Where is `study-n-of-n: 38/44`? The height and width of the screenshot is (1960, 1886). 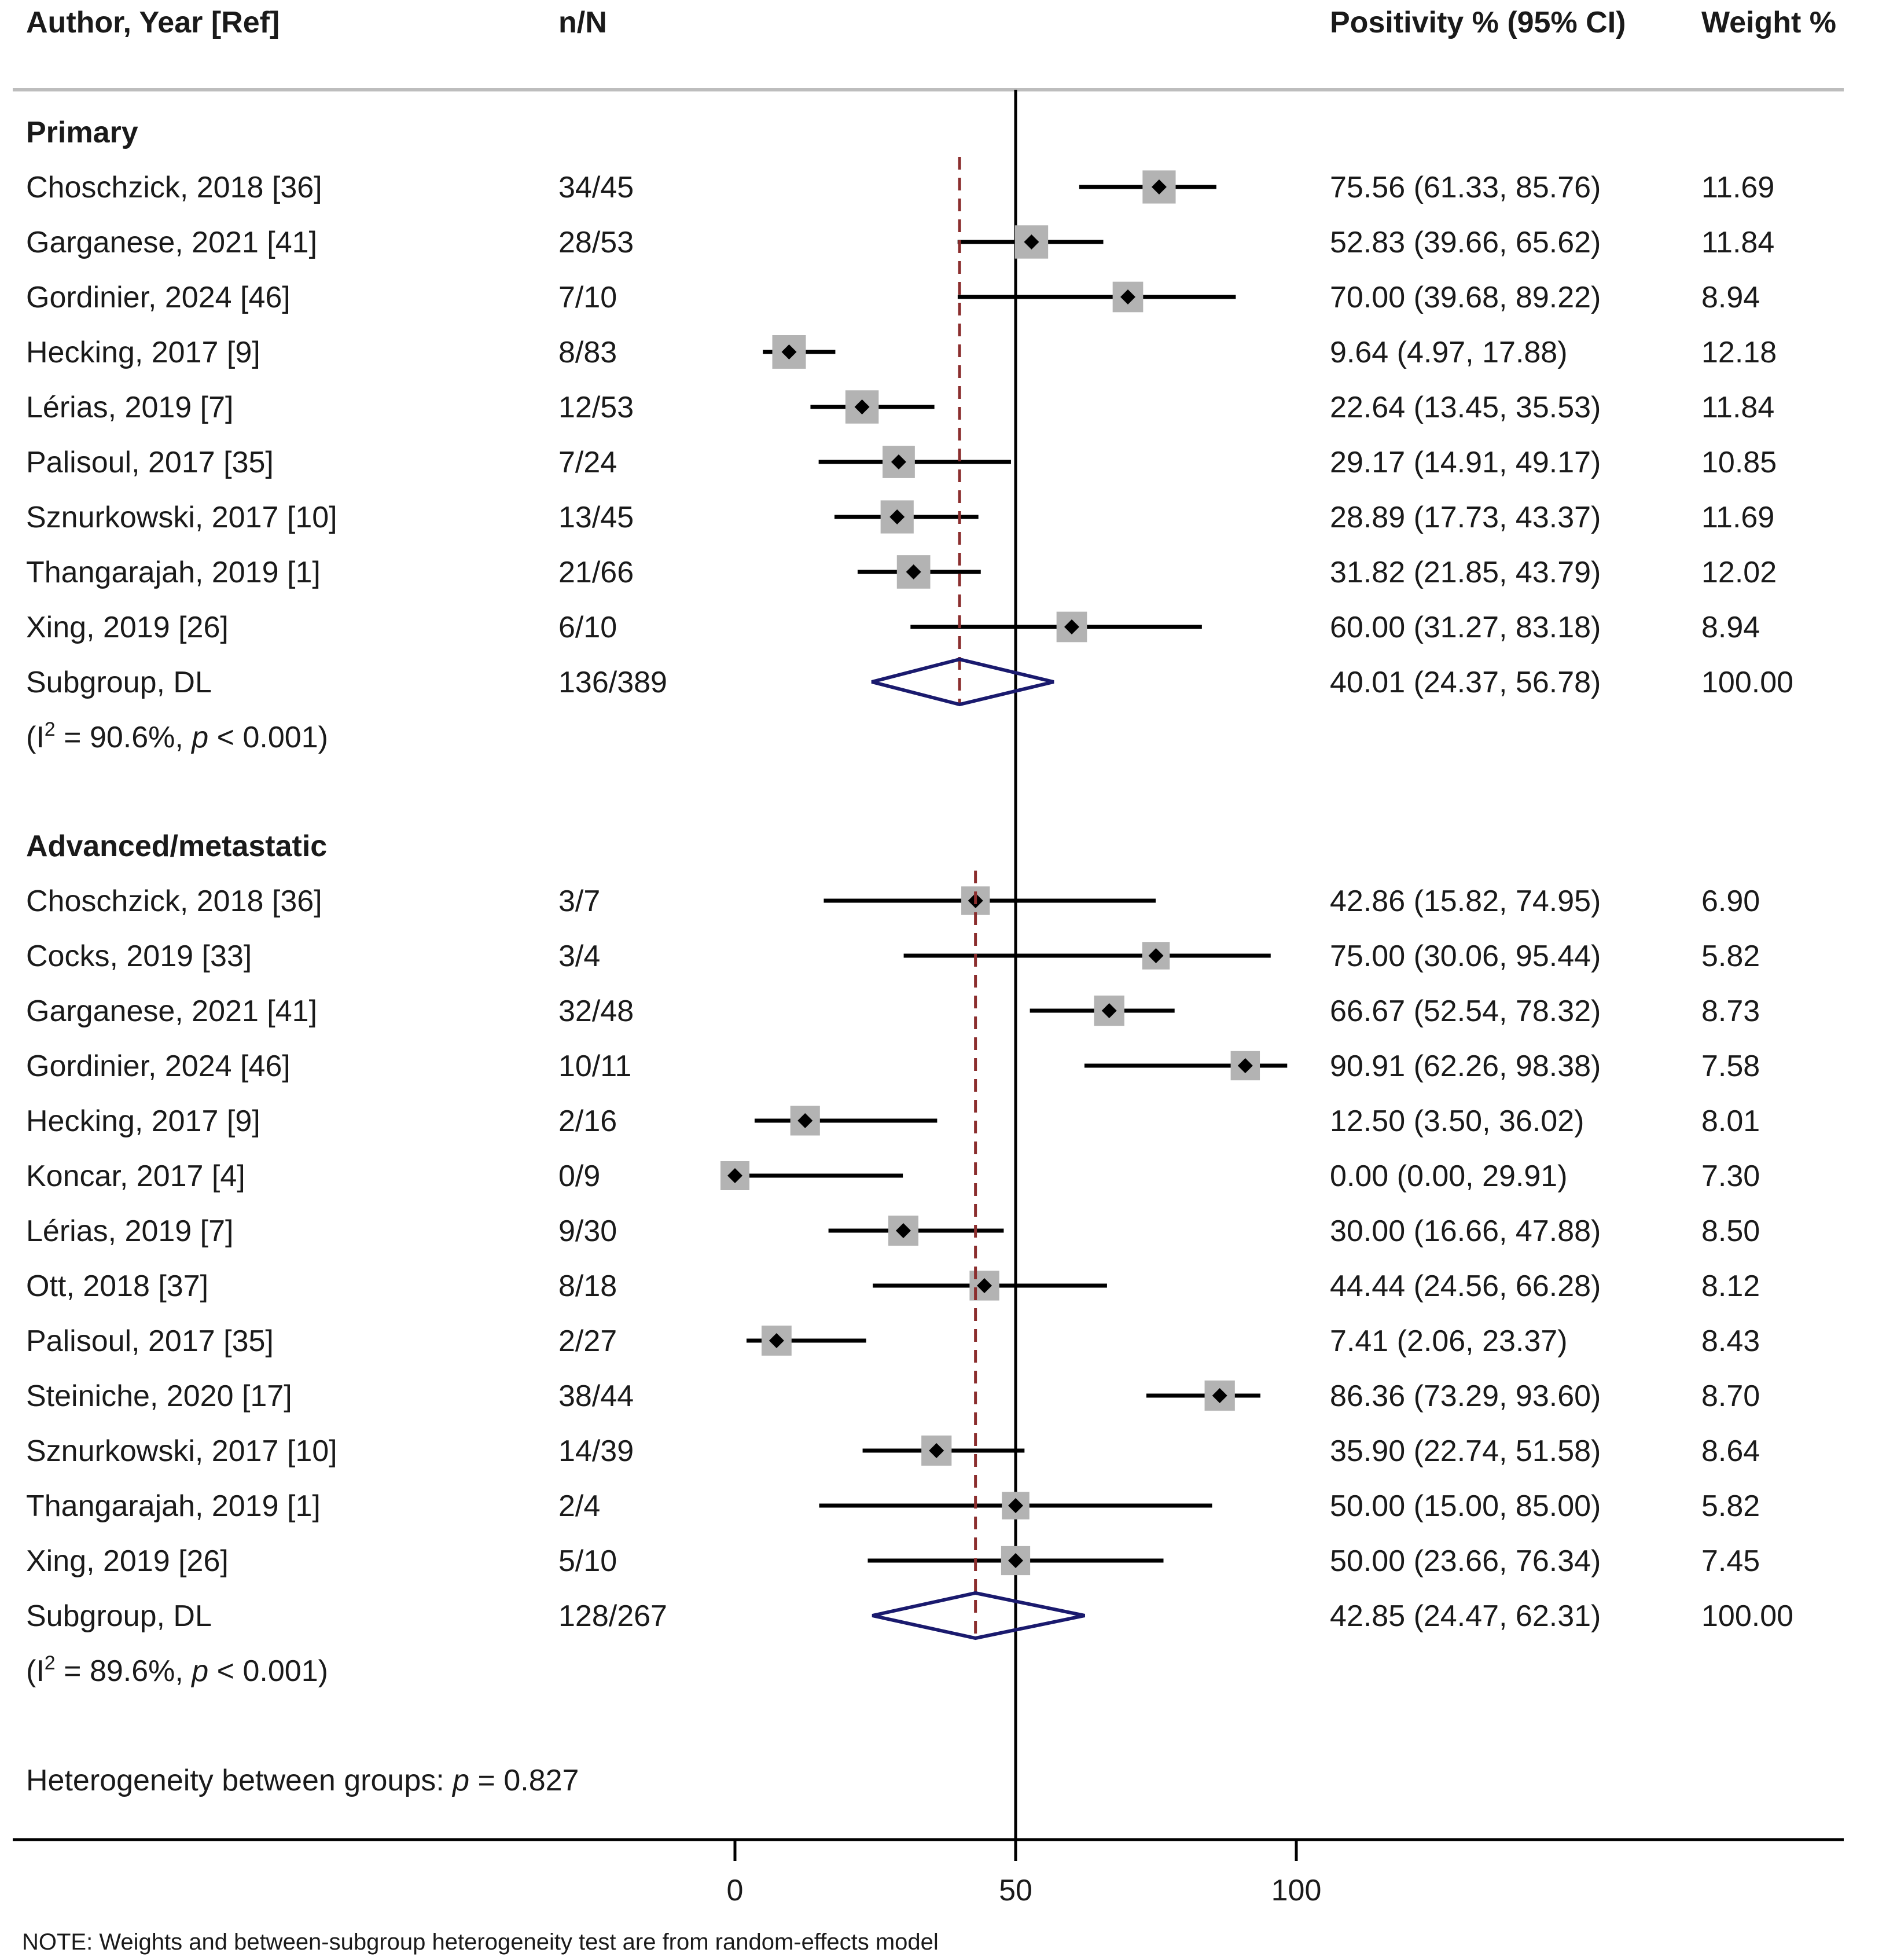 study-n-of-n: 38/44 is located at coordinates (596, 1396).